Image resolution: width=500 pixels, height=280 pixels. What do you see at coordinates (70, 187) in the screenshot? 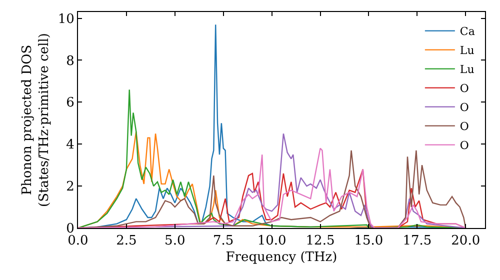
I see `y-tick-label: 2` at bounding box center [70, 187].